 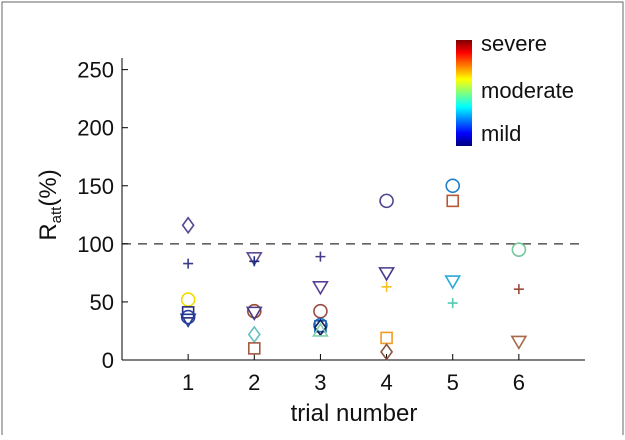 What do you see at coordinates (453, 382) in the screenshot?
I see `x-tick-label: 5` at bounding box center [453, 382].